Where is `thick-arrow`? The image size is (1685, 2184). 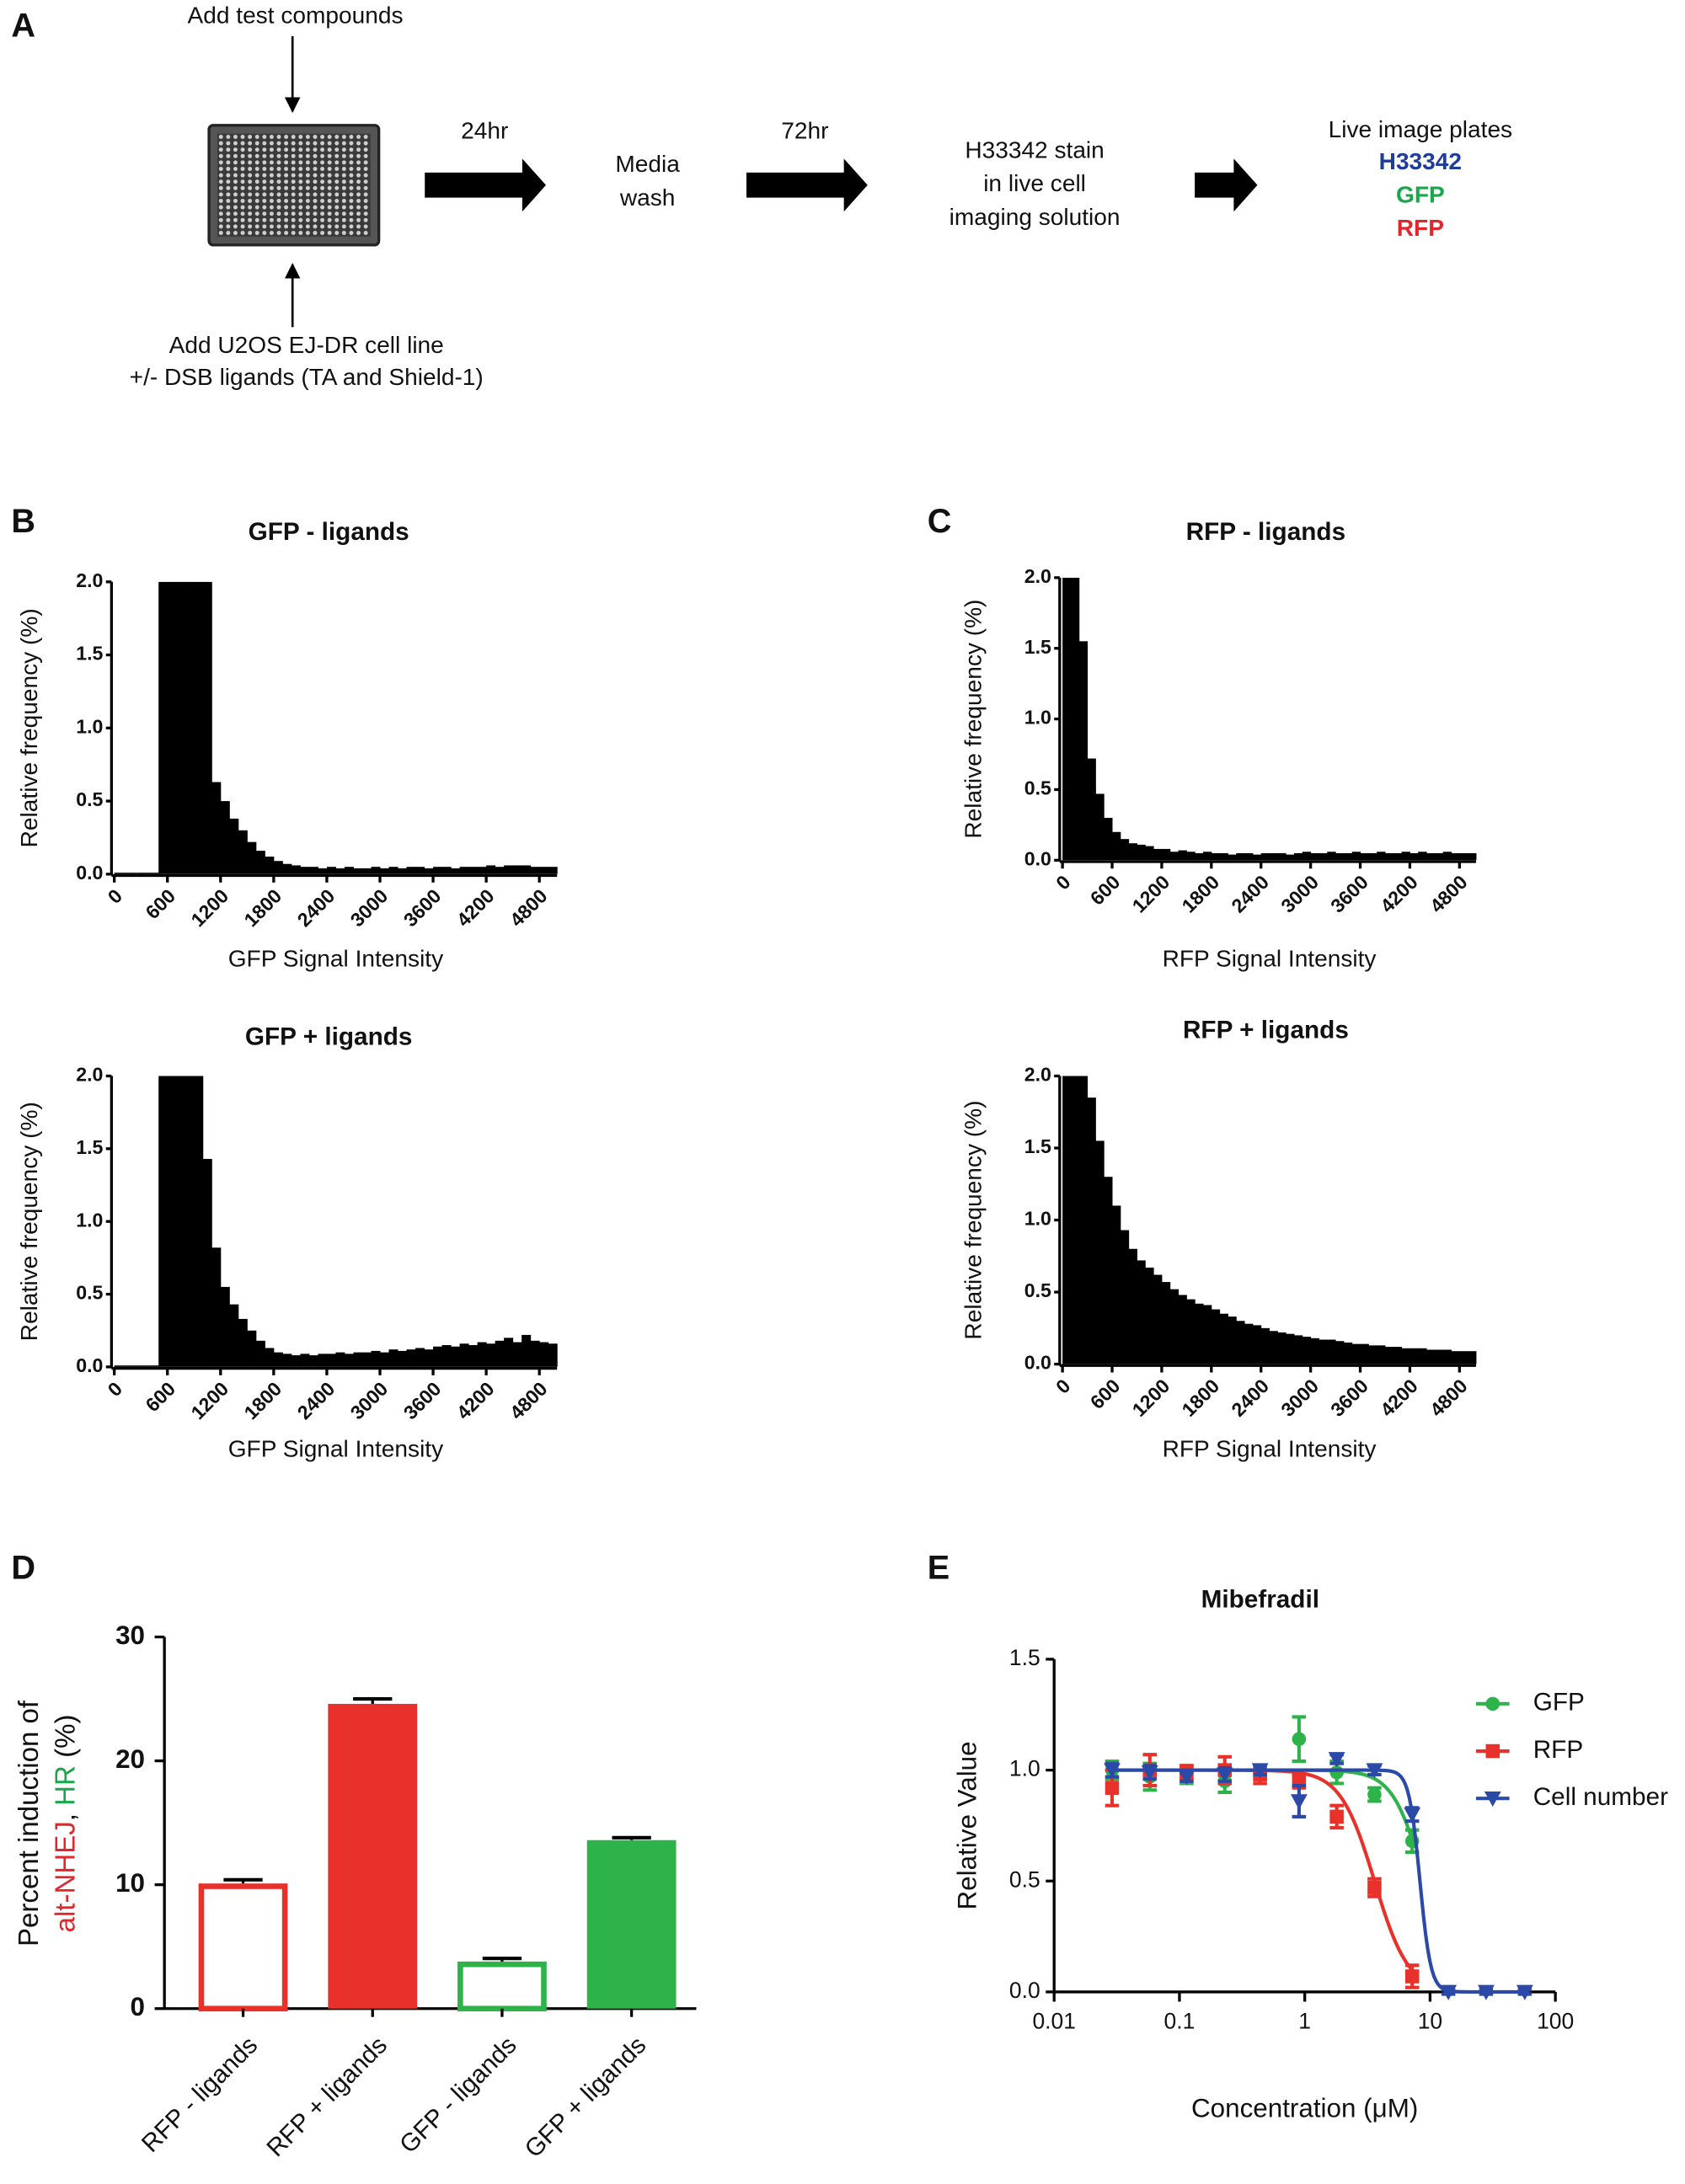 thick-arrow is located at coordinates (807, 185).